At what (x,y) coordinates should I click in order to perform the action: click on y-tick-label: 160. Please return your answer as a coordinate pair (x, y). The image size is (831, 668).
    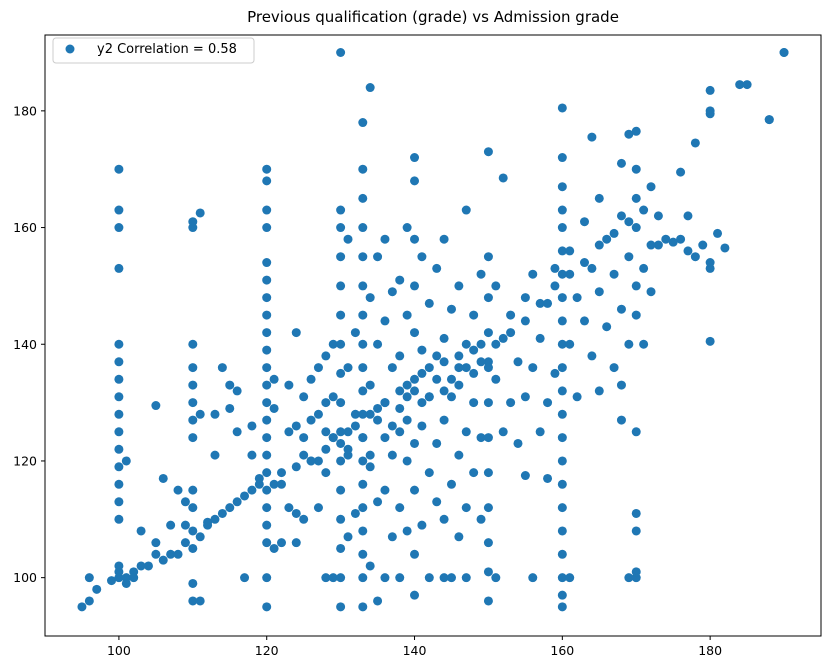
    Looking at the image, I should click on (25, 227).